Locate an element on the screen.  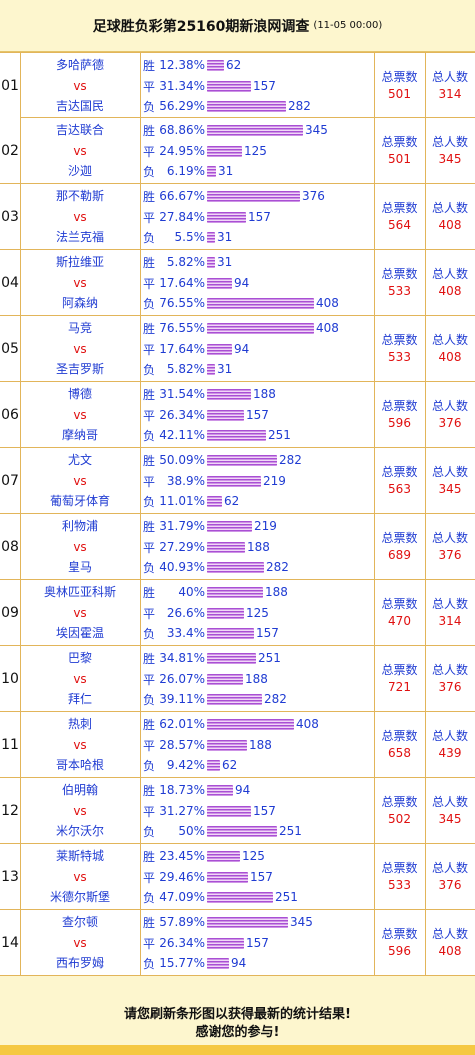
total-people-value: 439 is located at coordinates (450, 753).